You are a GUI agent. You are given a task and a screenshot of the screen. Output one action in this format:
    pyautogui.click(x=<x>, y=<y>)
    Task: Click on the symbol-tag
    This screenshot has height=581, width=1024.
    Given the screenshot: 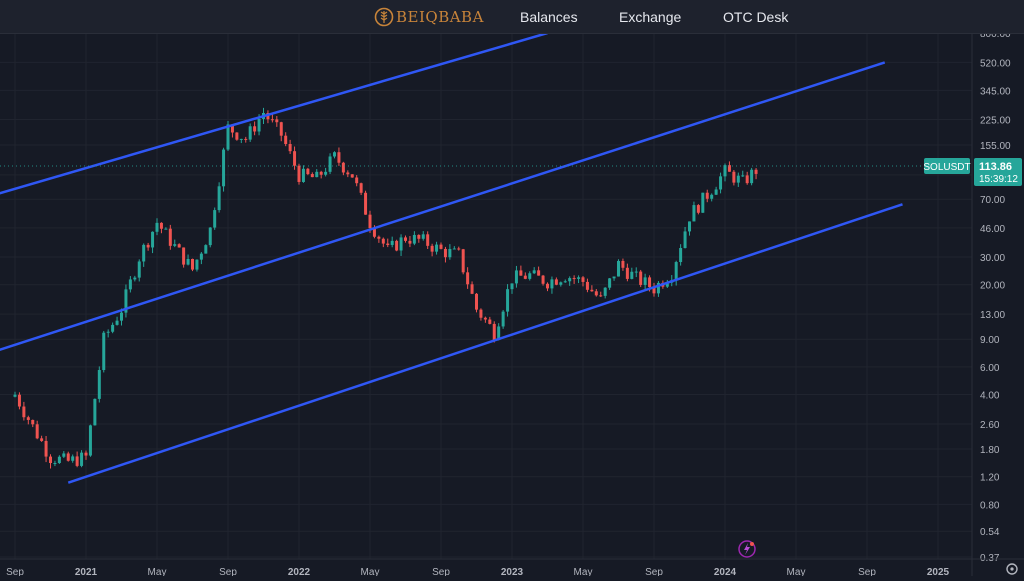 What is the action you would take?
    pyautogui.click(x=947, y=166)
    